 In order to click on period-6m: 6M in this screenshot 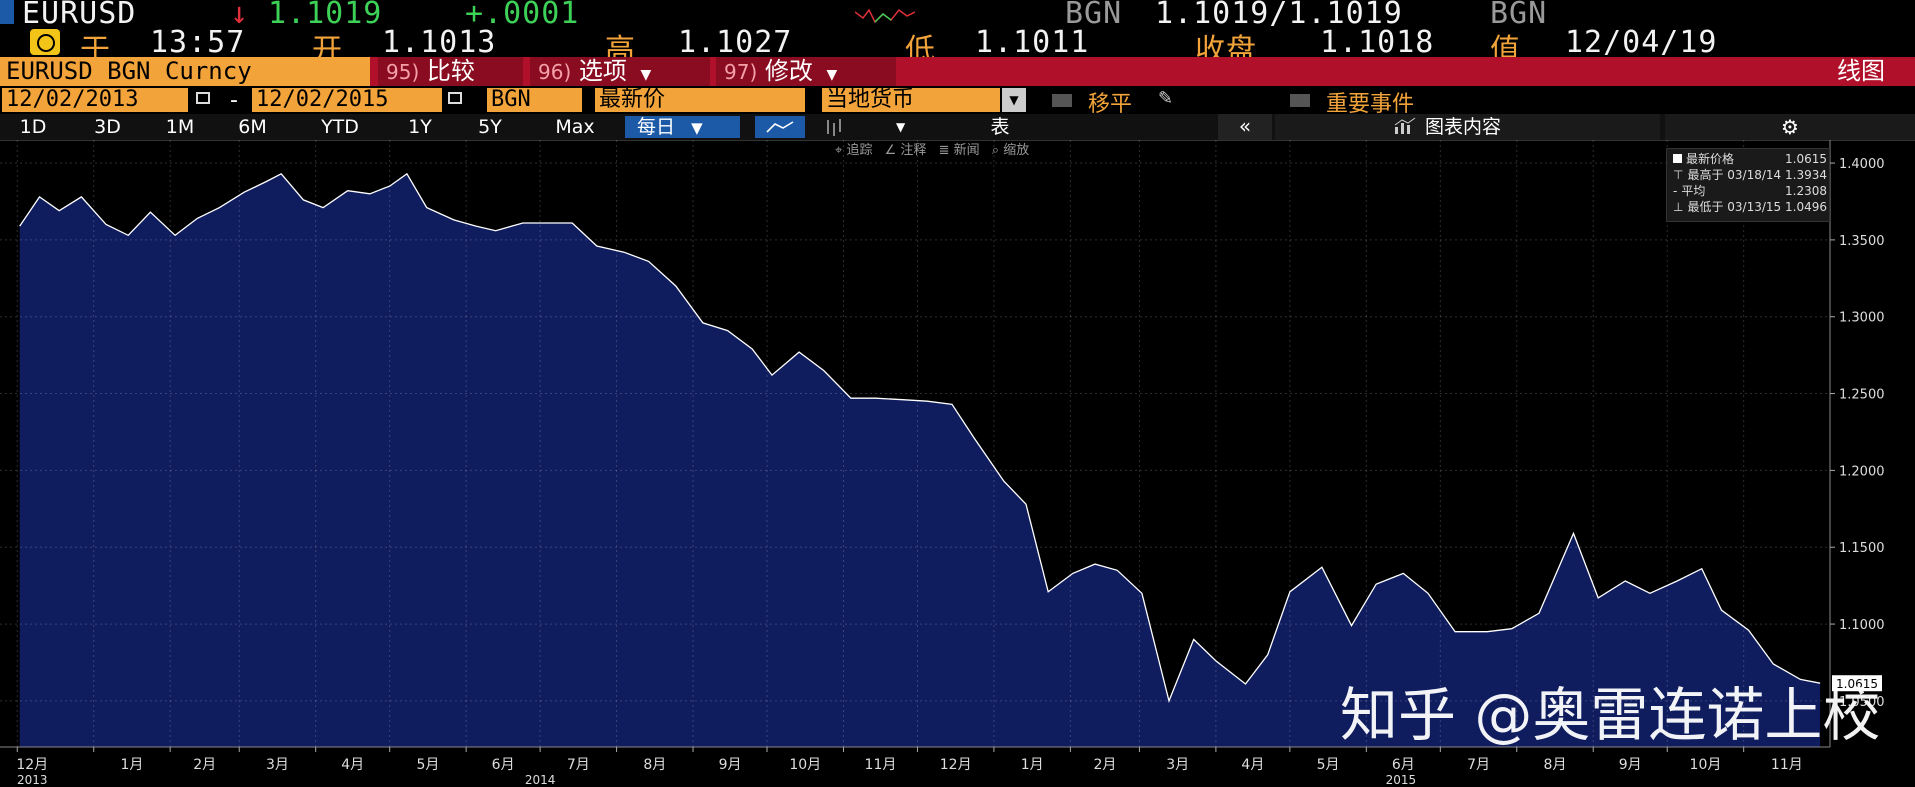, I will do `click(252, 127)`.